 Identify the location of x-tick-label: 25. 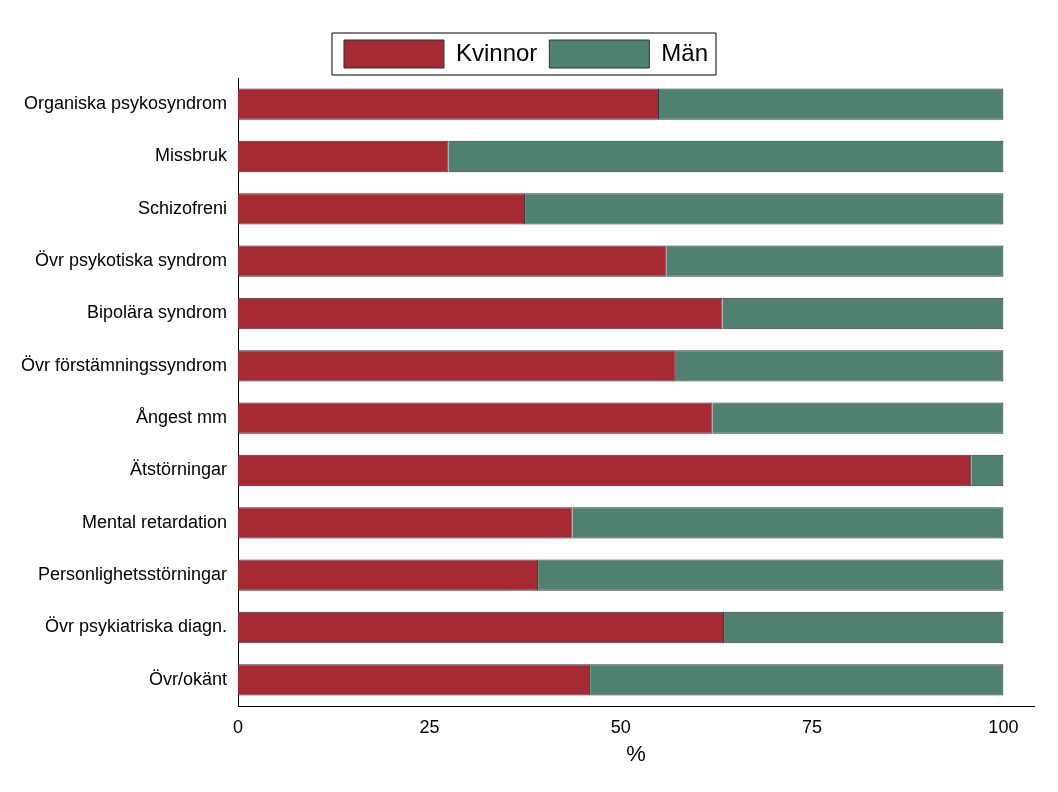
(429, 726).